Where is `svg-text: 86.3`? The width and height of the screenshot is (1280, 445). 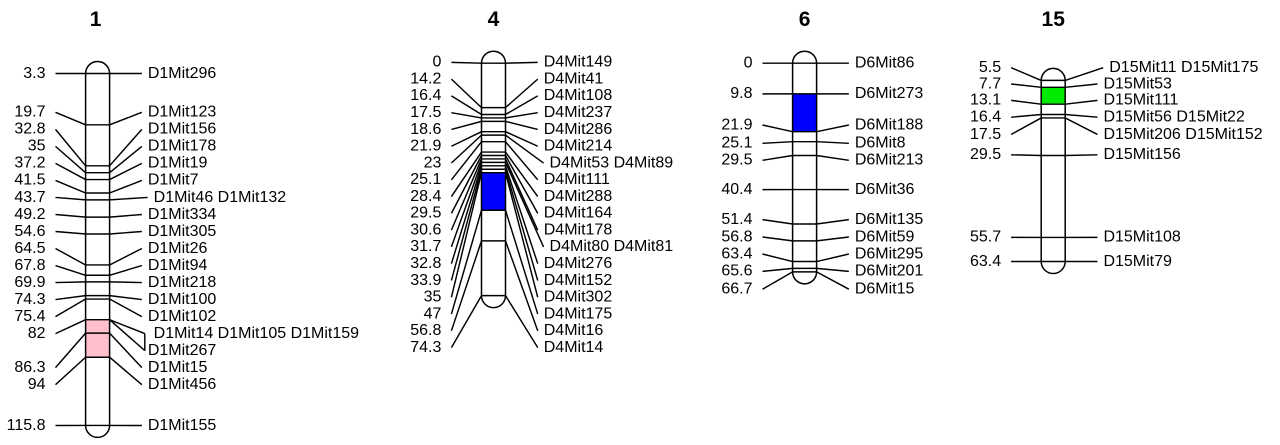
svg-text: 86.3 is located at coordinates (29, 367).